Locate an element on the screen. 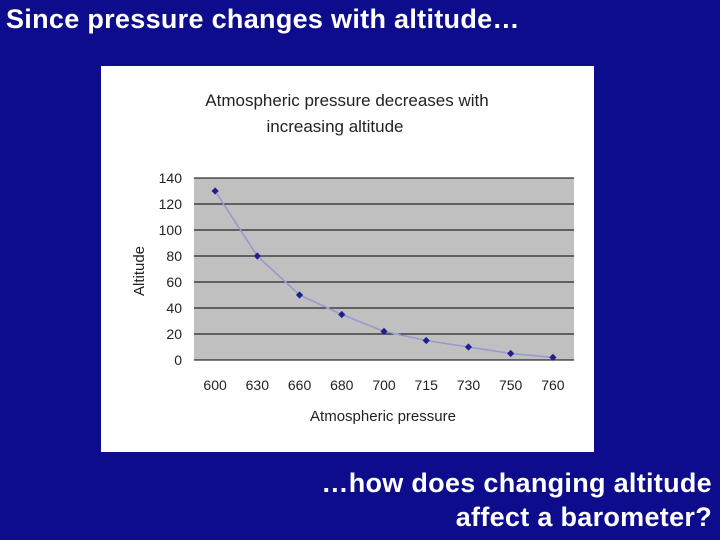 The image size is (720, 540). y-tick-label: 140 is located at coordinates (171, 178).